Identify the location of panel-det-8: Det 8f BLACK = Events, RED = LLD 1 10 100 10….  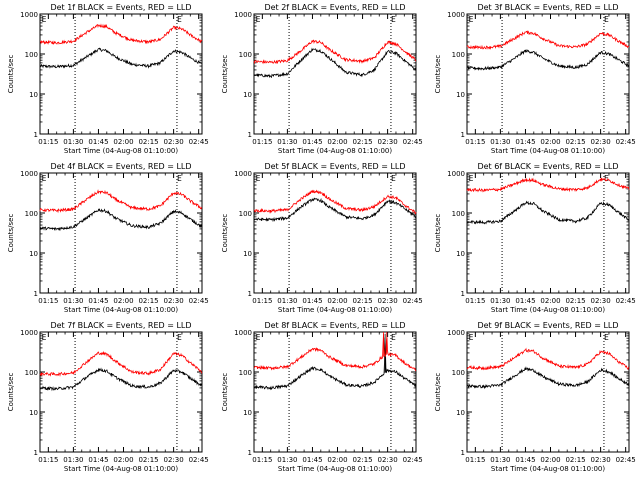
(322, 397).